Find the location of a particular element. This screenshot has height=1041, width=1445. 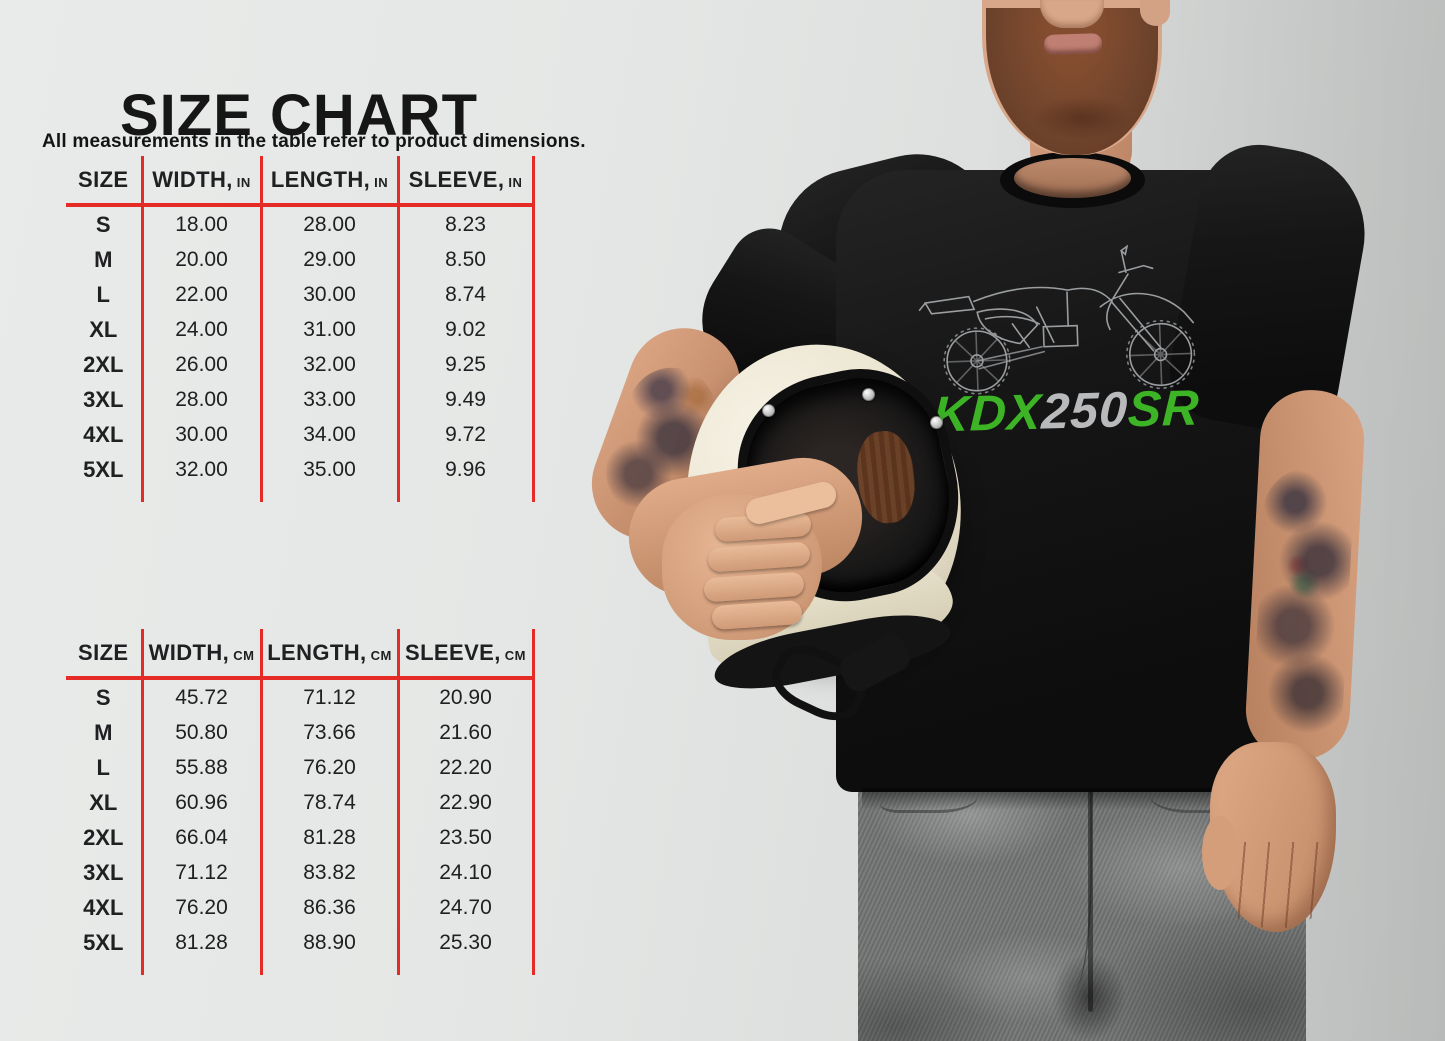

measurement-value: 8.74 is located at coordinates (465, 294).